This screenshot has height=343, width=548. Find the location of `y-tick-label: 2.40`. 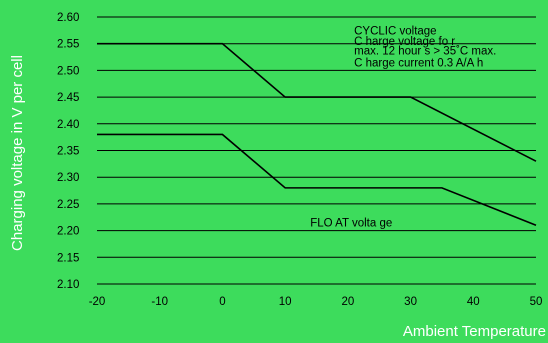

y-tick-label: 2.40 is located at coordinates (68, 125).